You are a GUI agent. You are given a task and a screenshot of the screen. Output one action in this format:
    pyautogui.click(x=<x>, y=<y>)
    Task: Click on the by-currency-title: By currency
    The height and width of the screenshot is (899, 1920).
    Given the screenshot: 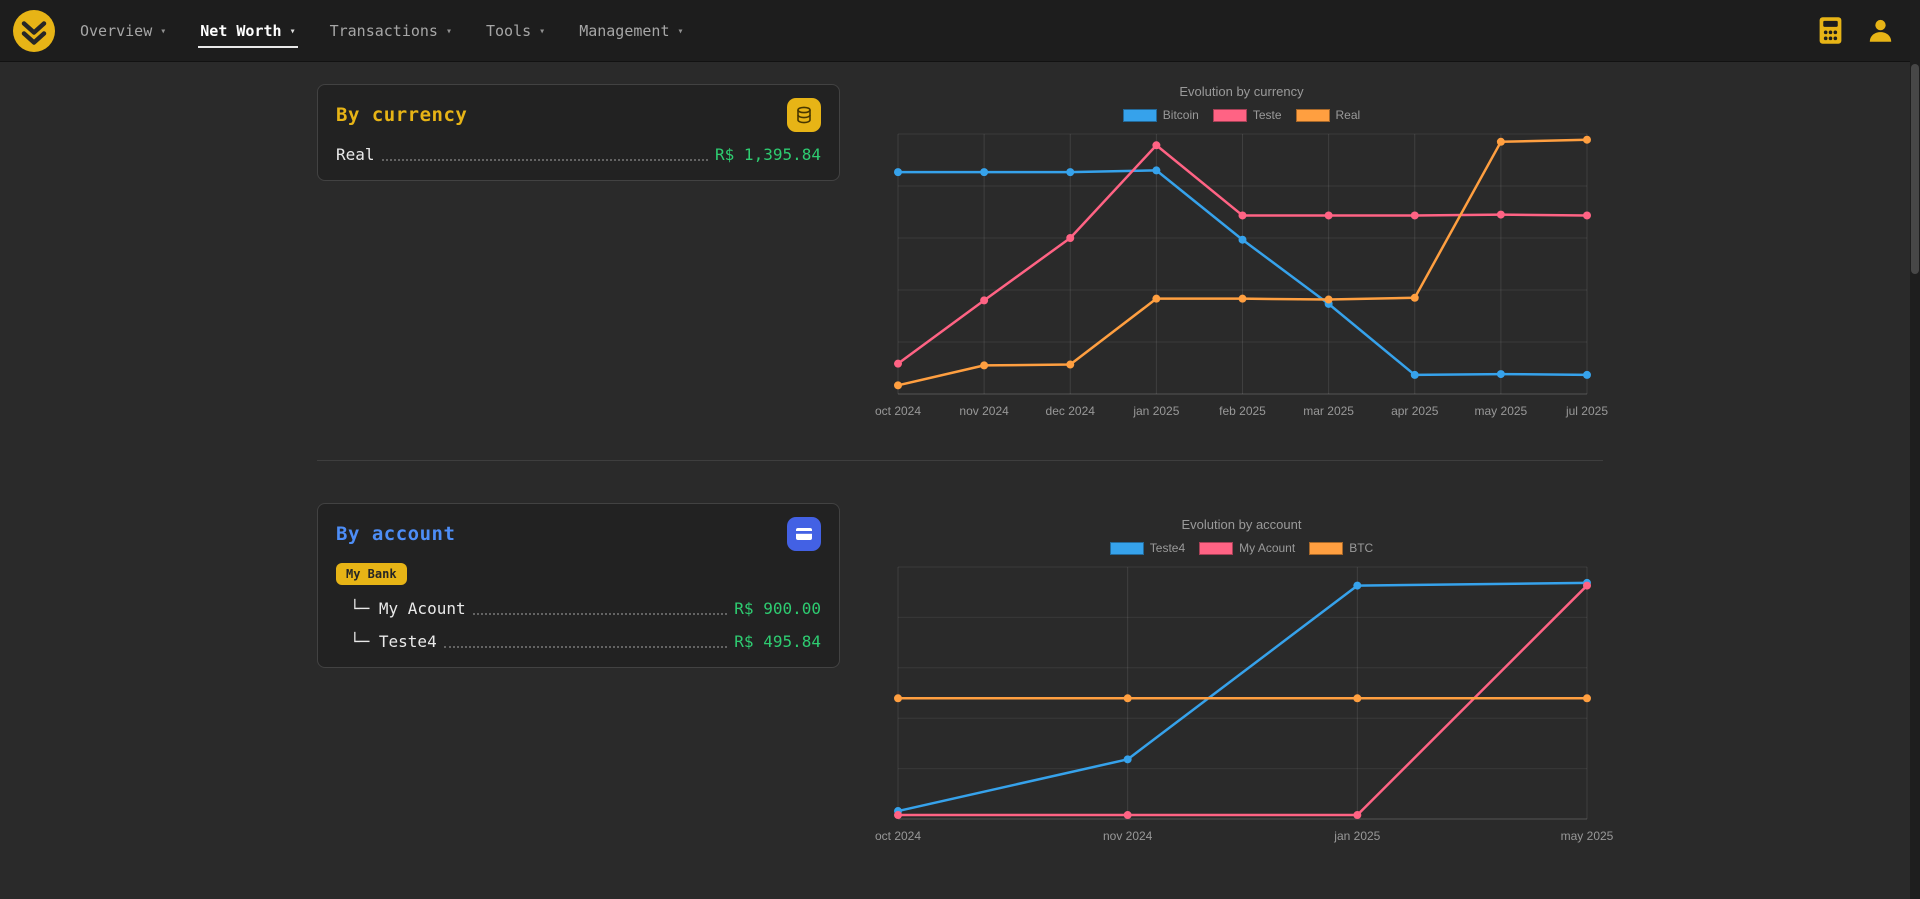 What is the action you would take?
    pyautogui.click(x=402, y=115)
    